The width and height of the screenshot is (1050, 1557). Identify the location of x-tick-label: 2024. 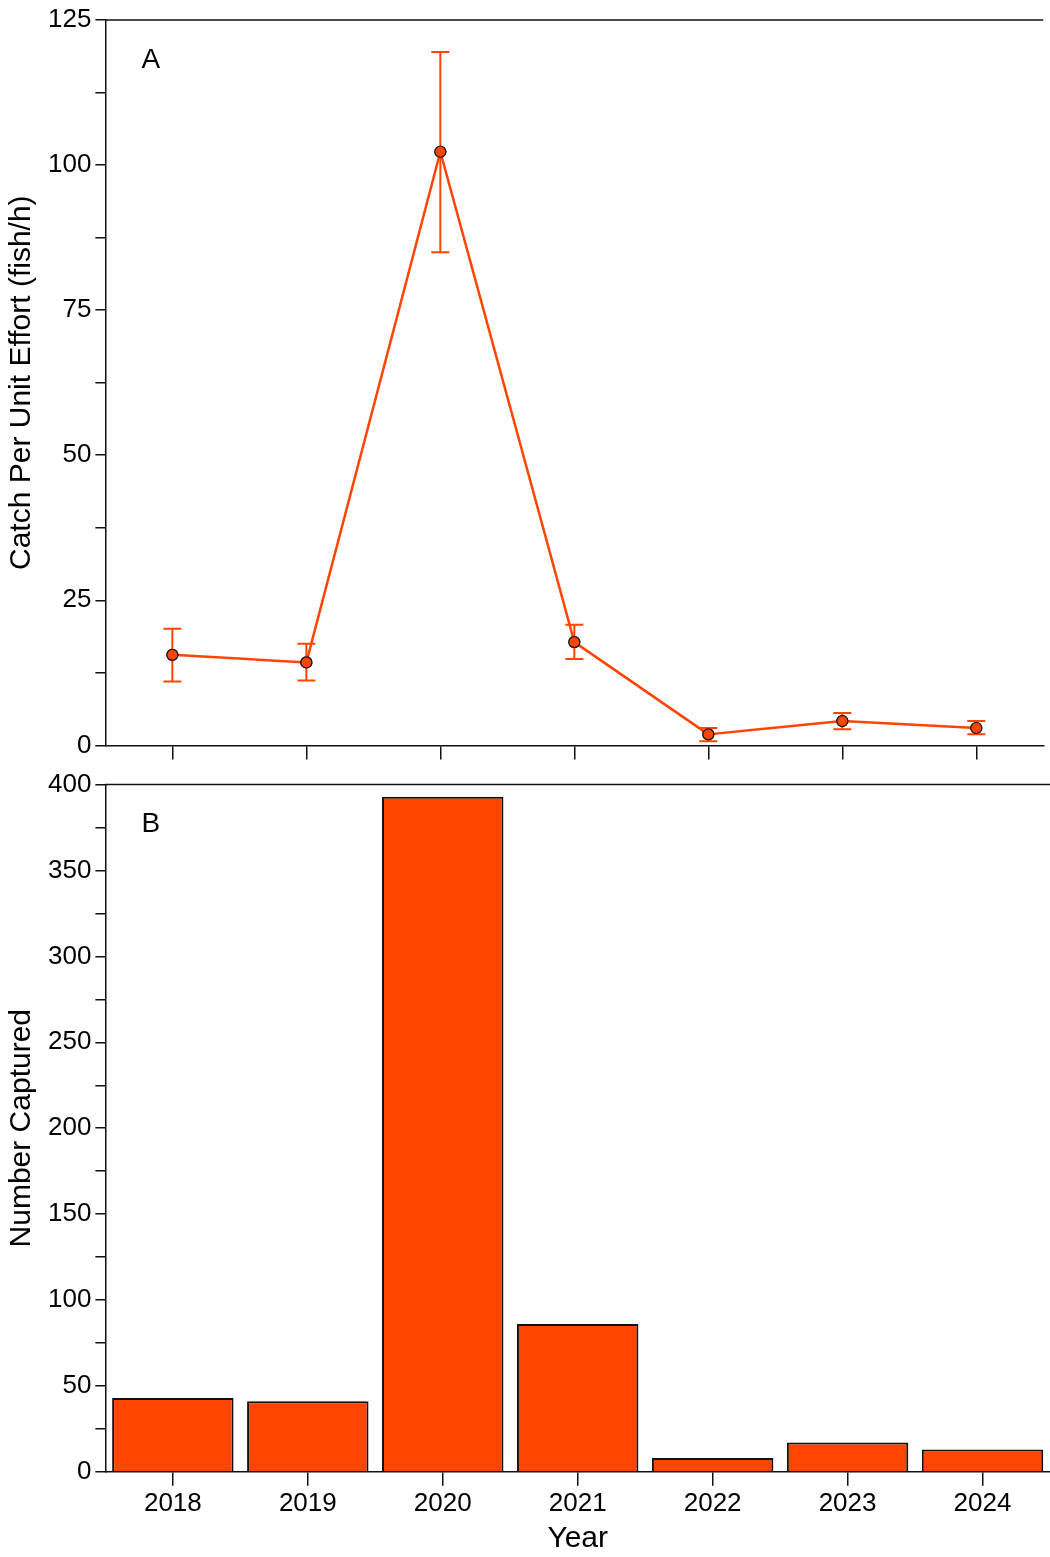
(982, 1501).